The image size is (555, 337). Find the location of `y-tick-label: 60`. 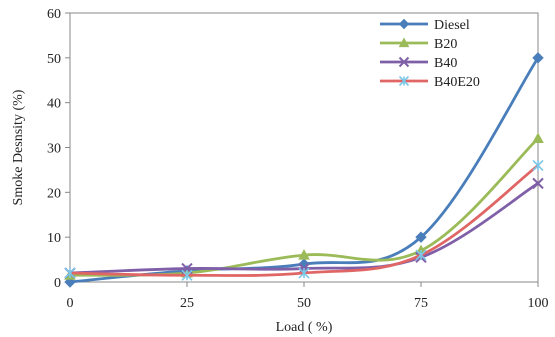

y-tick-label: 60 is located at coordinates (54, 14).